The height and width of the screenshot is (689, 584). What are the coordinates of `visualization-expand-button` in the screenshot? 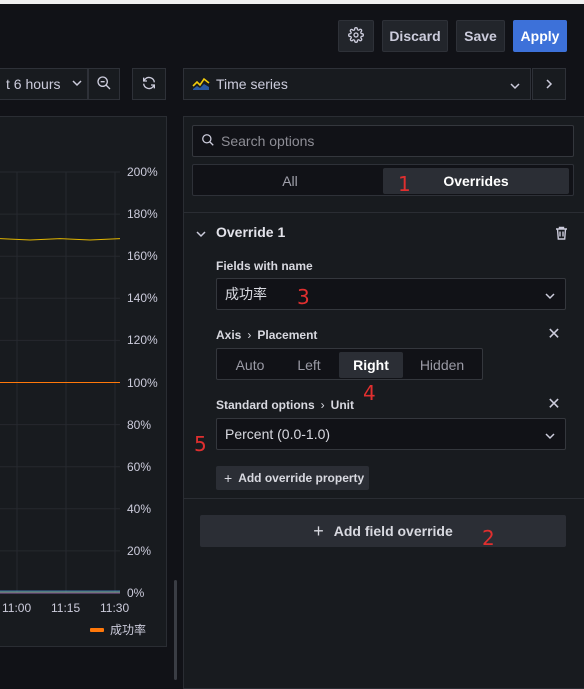 It's located at (549, 84).